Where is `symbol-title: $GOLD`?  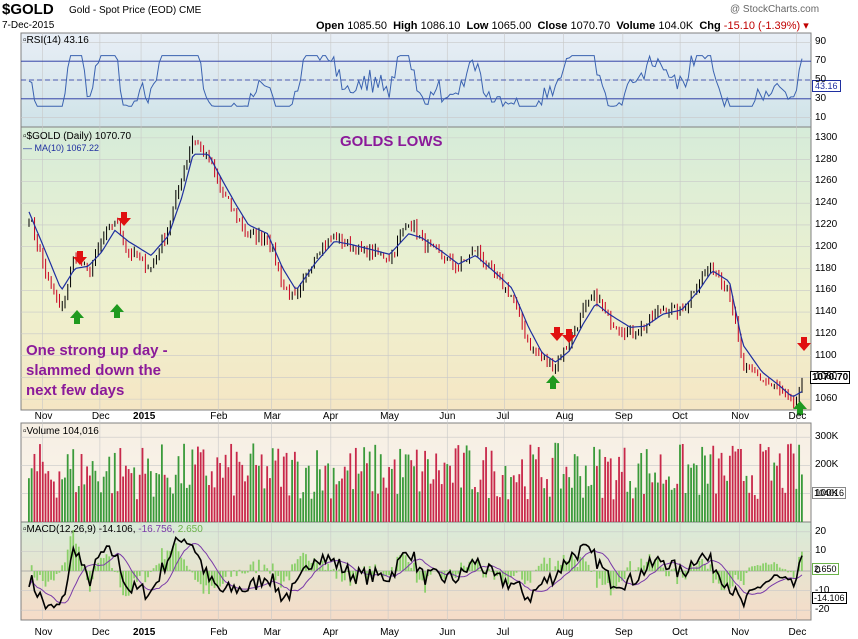
symbol-title: $GOLD is located at coordinates (28, 9).